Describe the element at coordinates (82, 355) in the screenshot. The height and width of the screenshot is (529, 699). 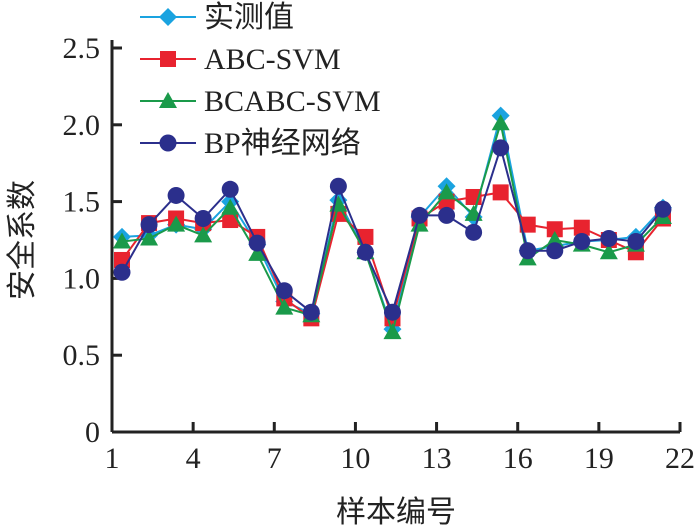
I see `y-tick-label: 0.5` at that location.